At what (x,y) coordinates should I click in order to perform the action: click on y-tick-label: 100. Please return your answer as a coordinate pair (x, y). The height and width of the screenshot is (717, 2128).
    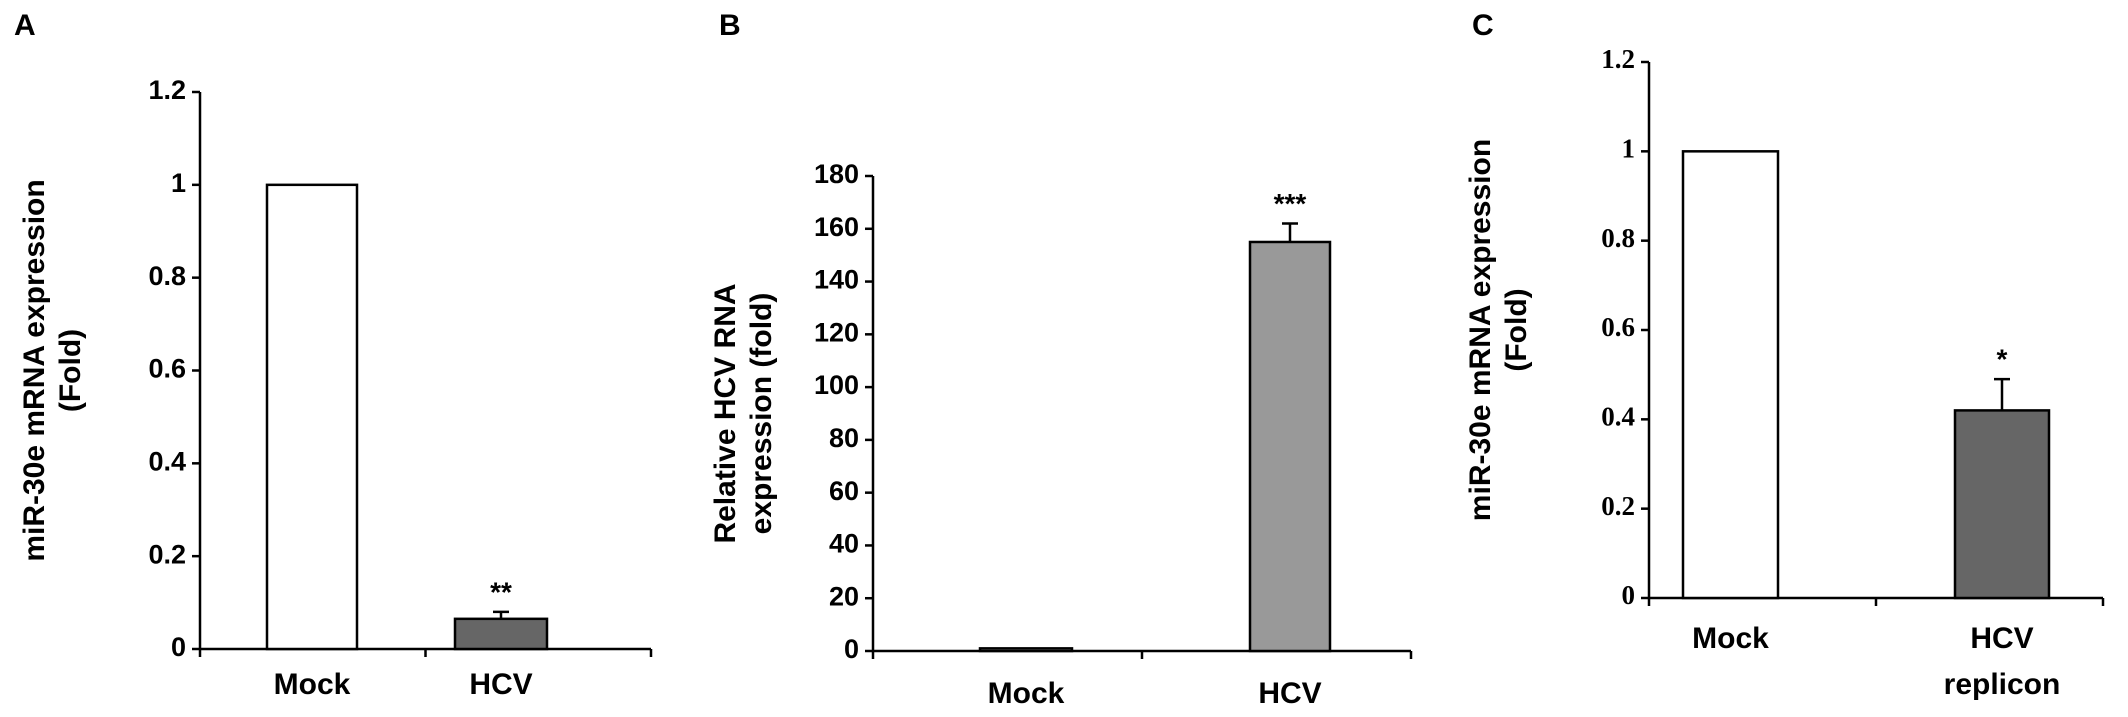
    Looking at the image, I should click on (836, 385).